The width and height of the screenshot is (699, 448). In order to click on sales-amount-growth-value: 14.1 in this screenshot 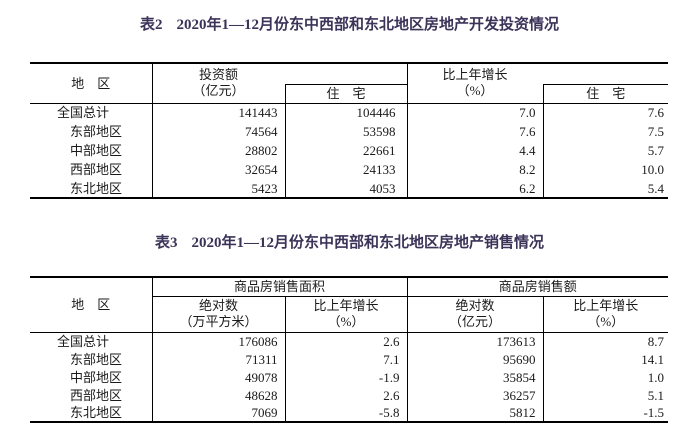, I will do `click(653, 359)`.